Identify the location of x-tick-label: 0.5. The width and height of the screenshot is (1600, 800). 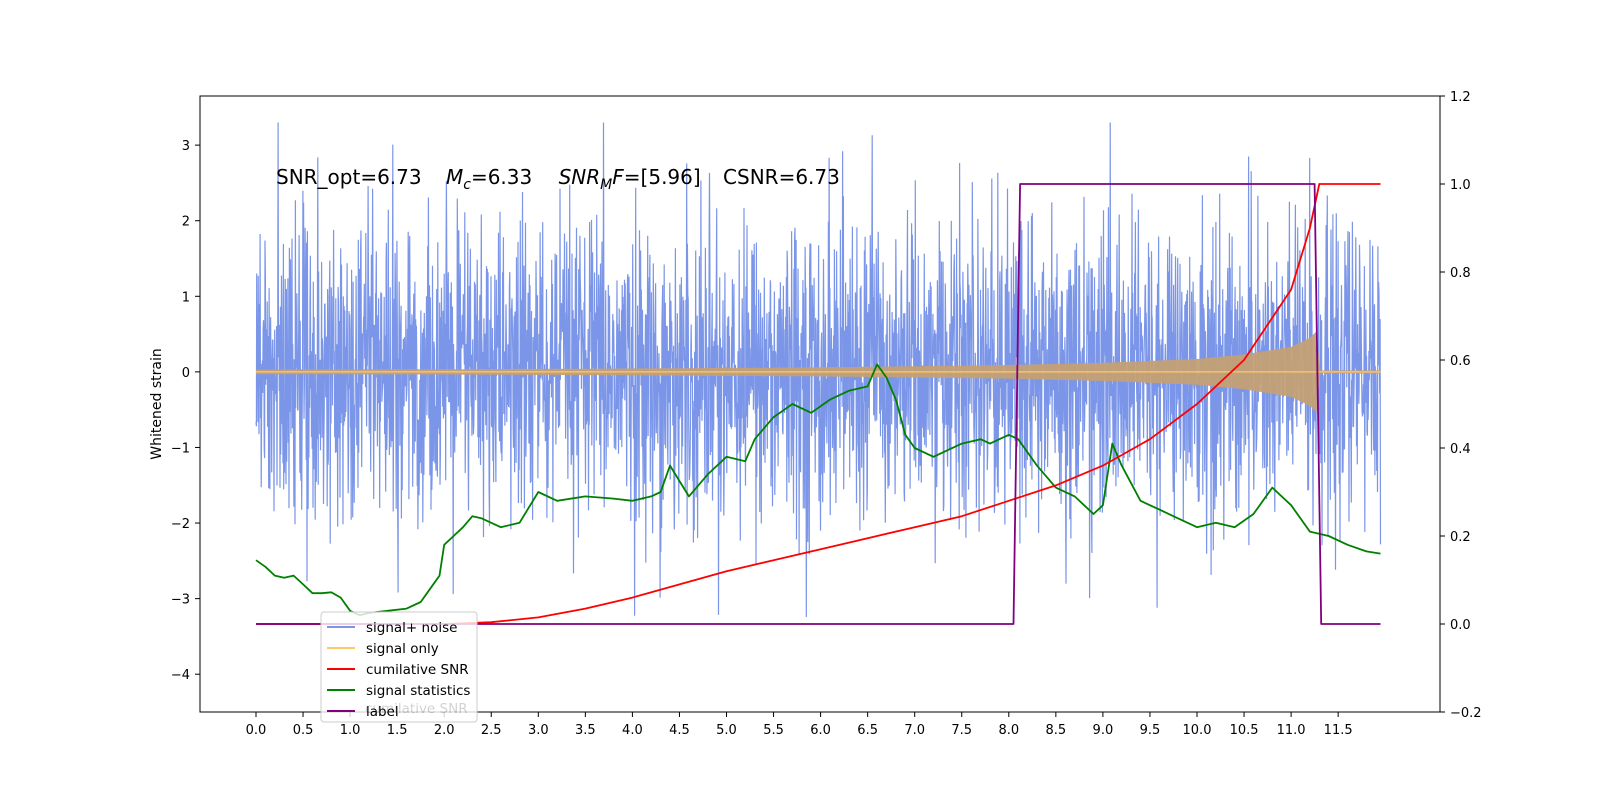
(303, 730).